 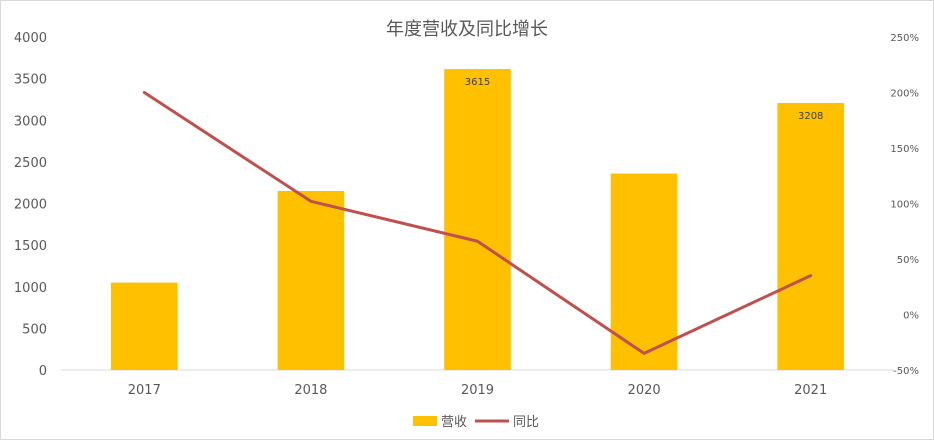 I want to click on y2-tick-label: 150%, so click(x=904, y=149).